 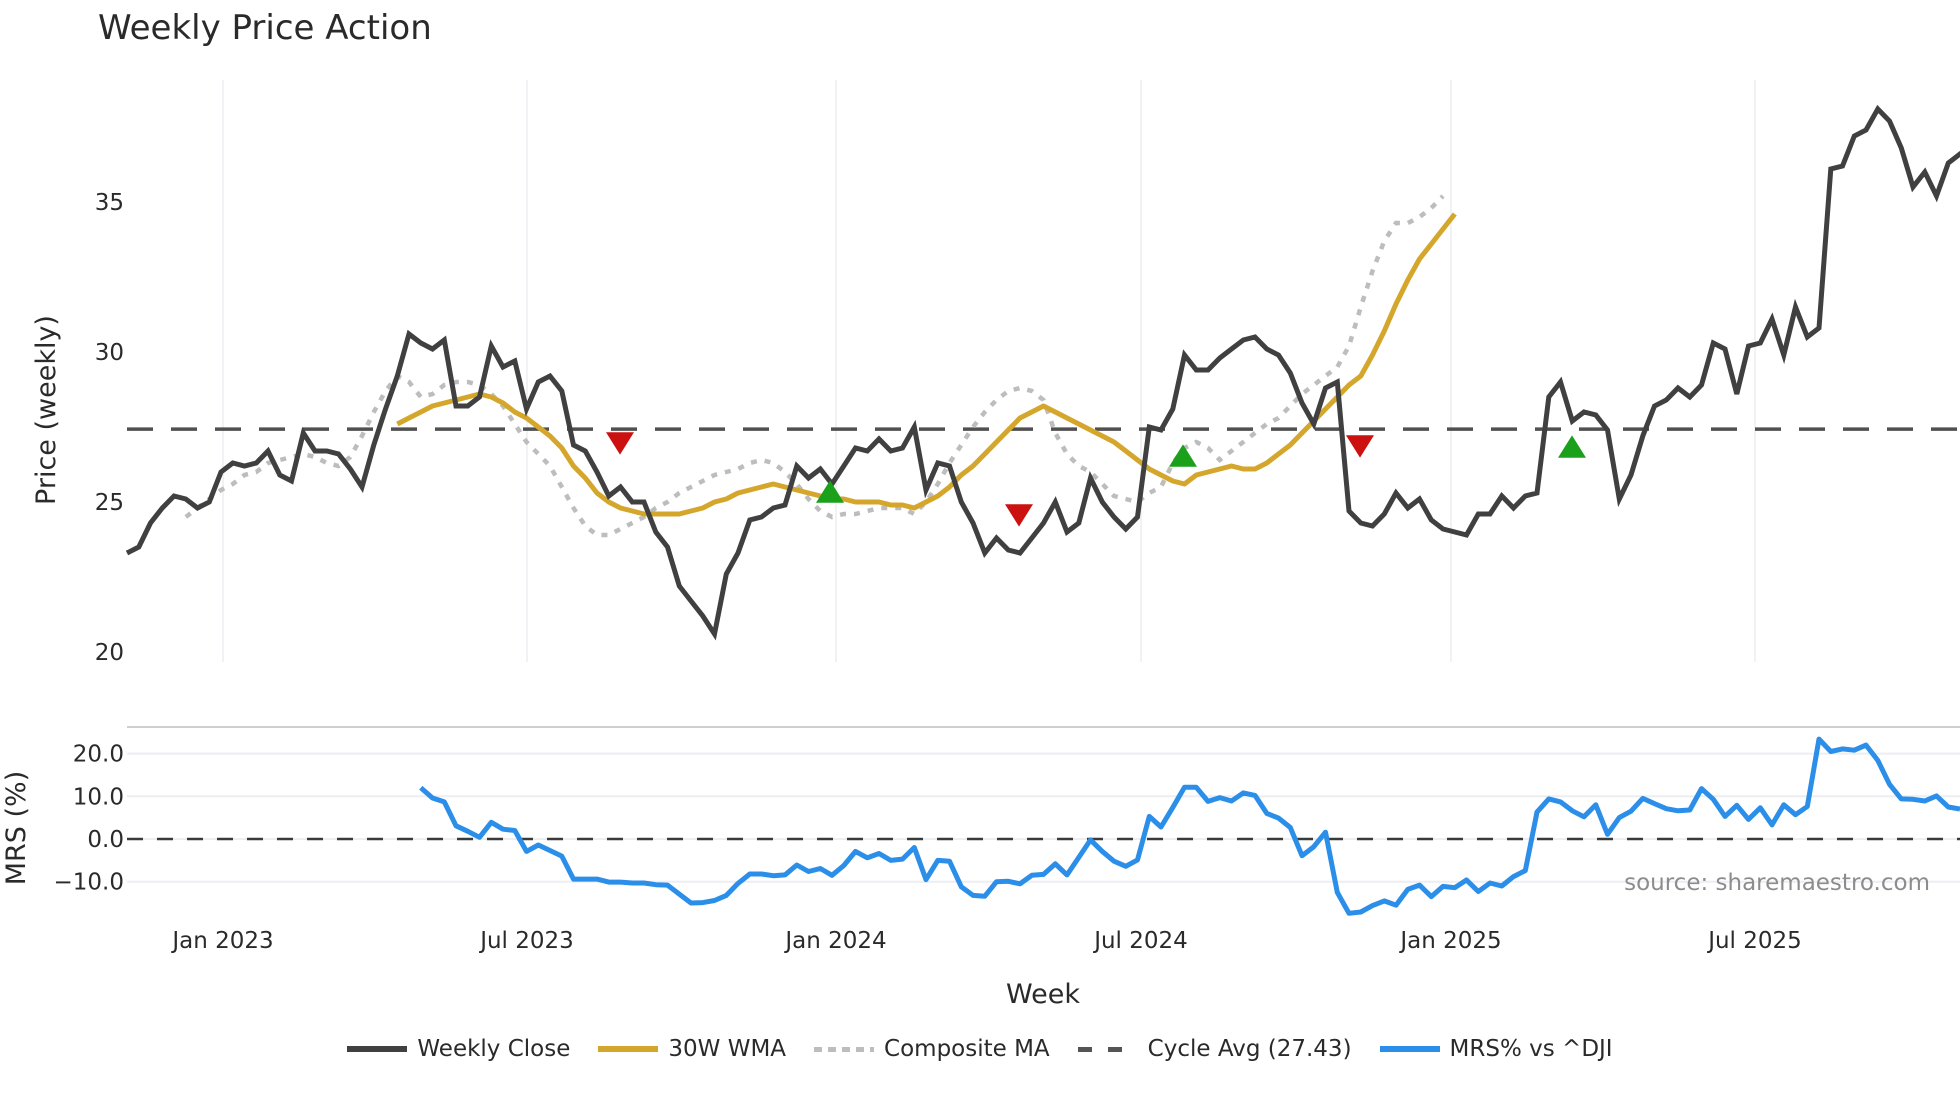 What do you see at coordinates (105, 840) in the screenshot?
I see `mrs-y-tick: 0.0` at bounding box center [105, 840].